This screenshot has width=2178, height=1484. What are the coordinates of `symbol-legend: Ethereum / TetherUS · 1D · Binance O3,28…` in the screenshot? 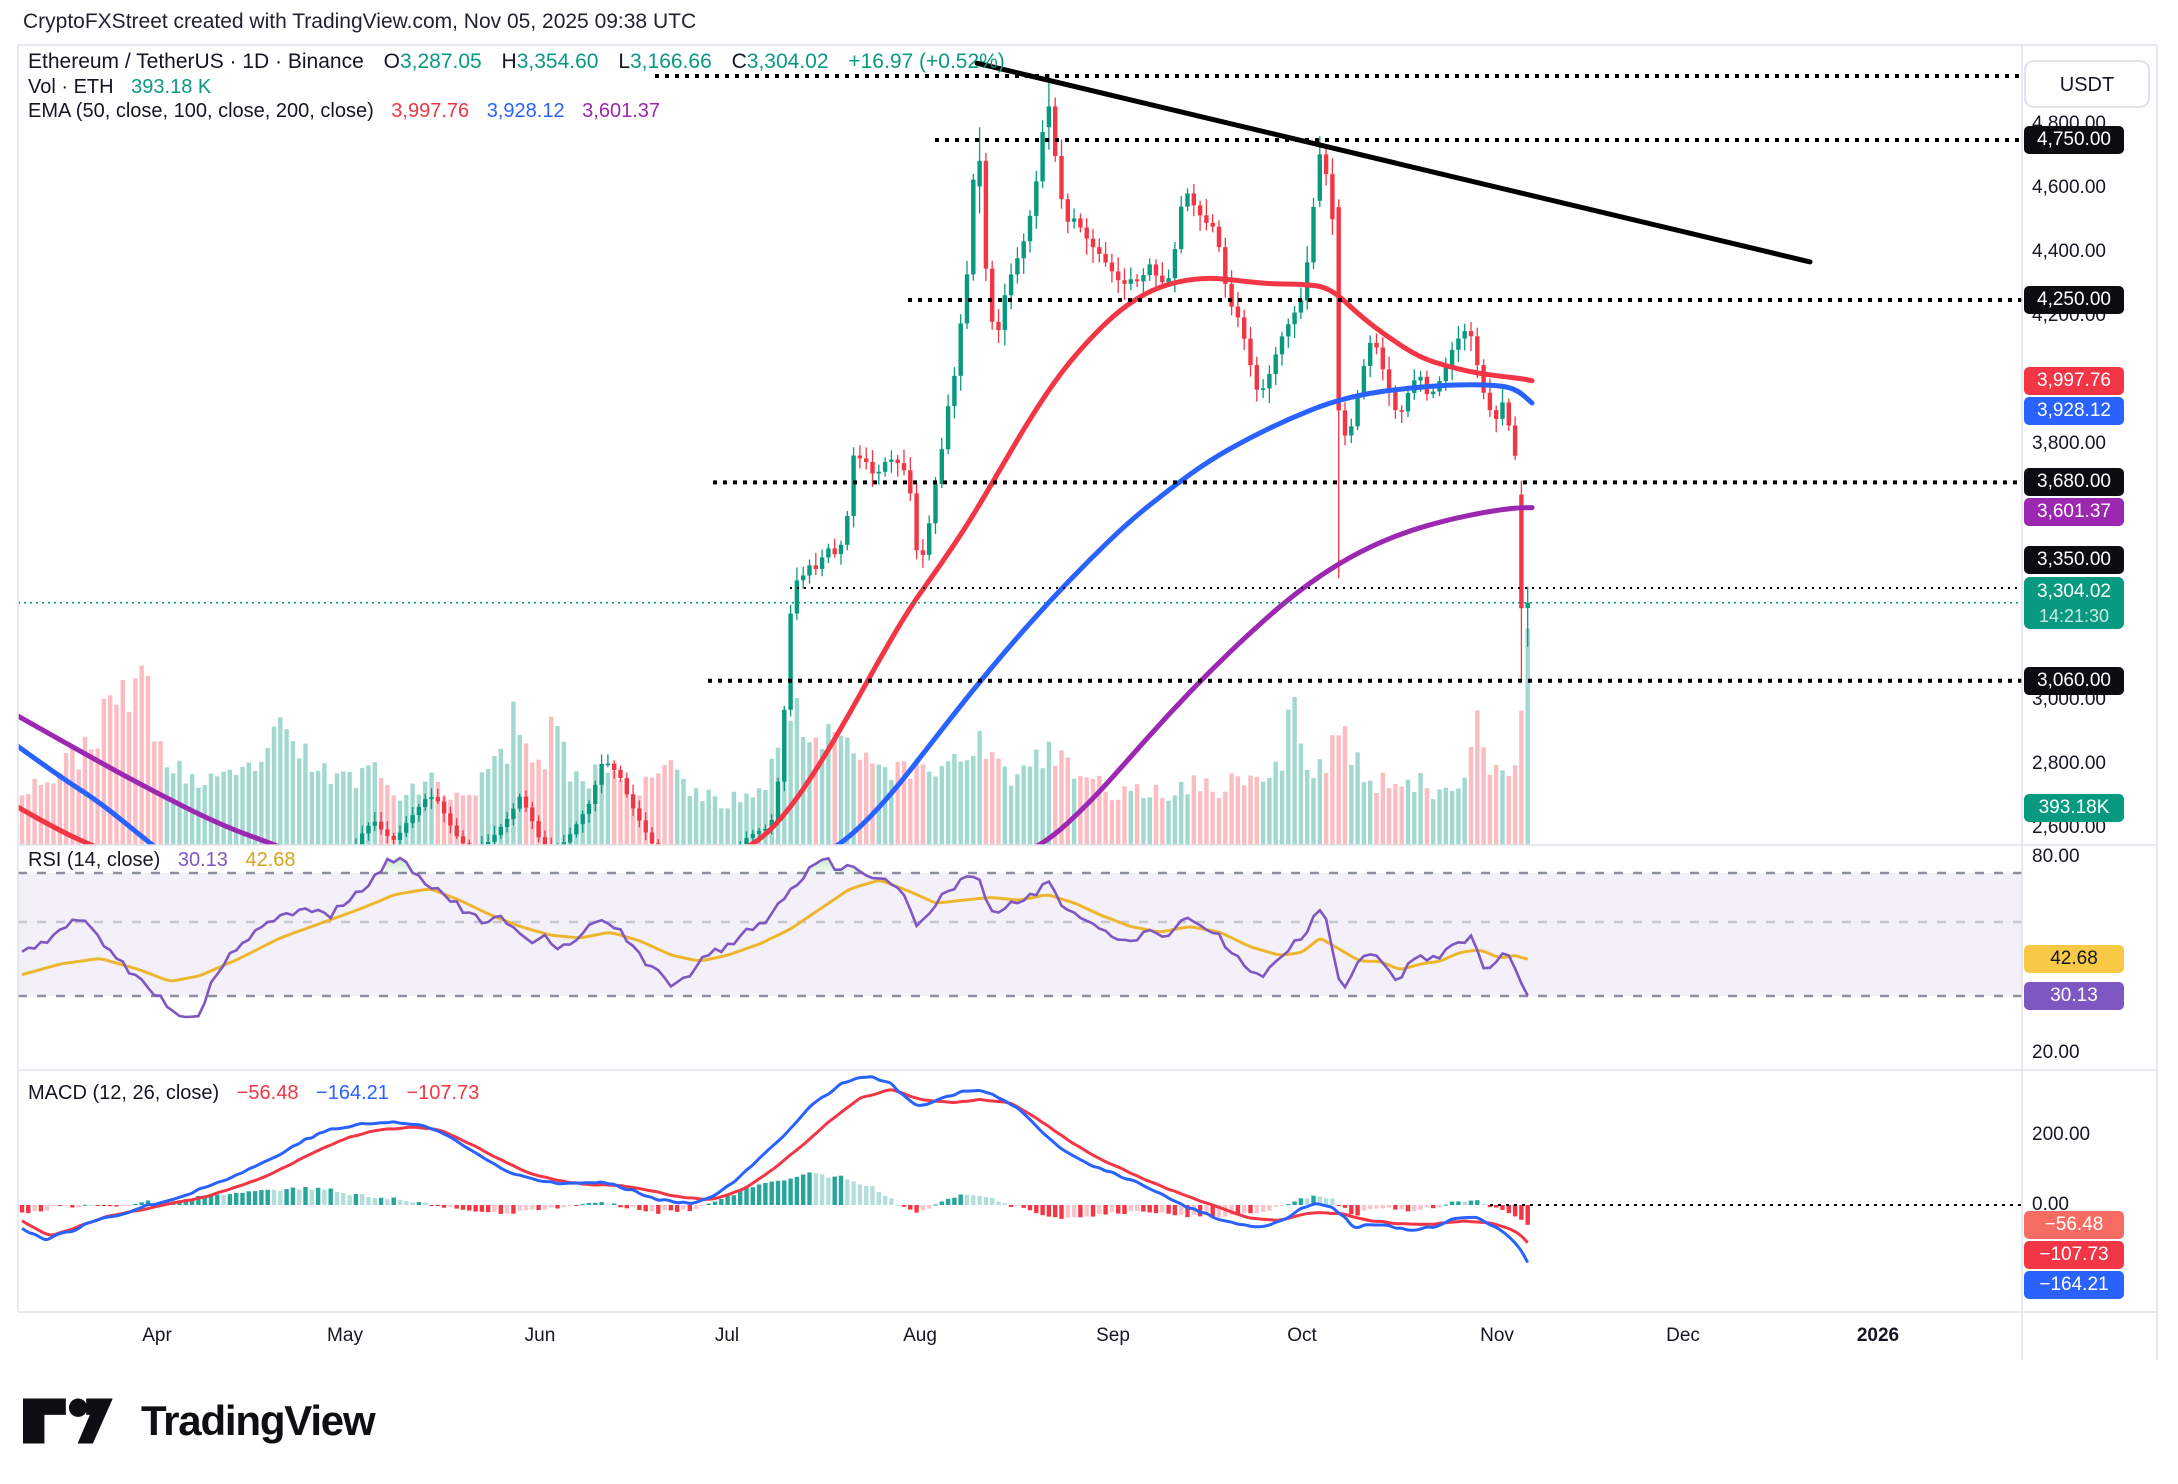 It's located at (516, 62).